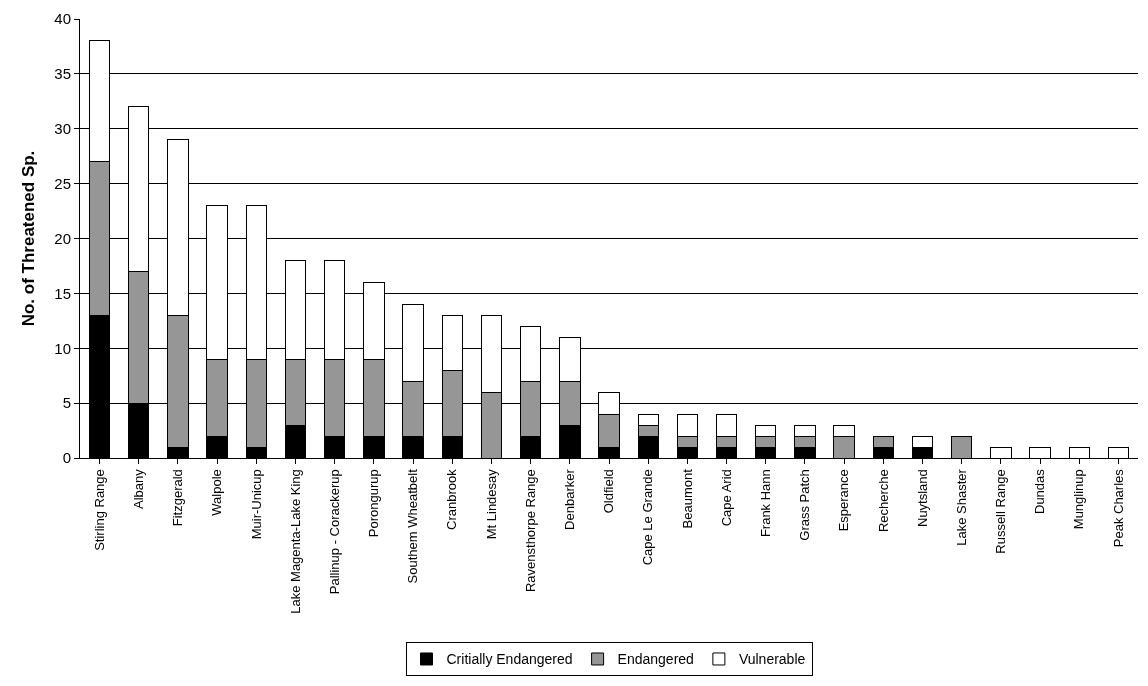 Image resolution: width=1148 pixels, height=686 pixels. I want to click on x-tick-label: Stirling Range, so click(99, 510).